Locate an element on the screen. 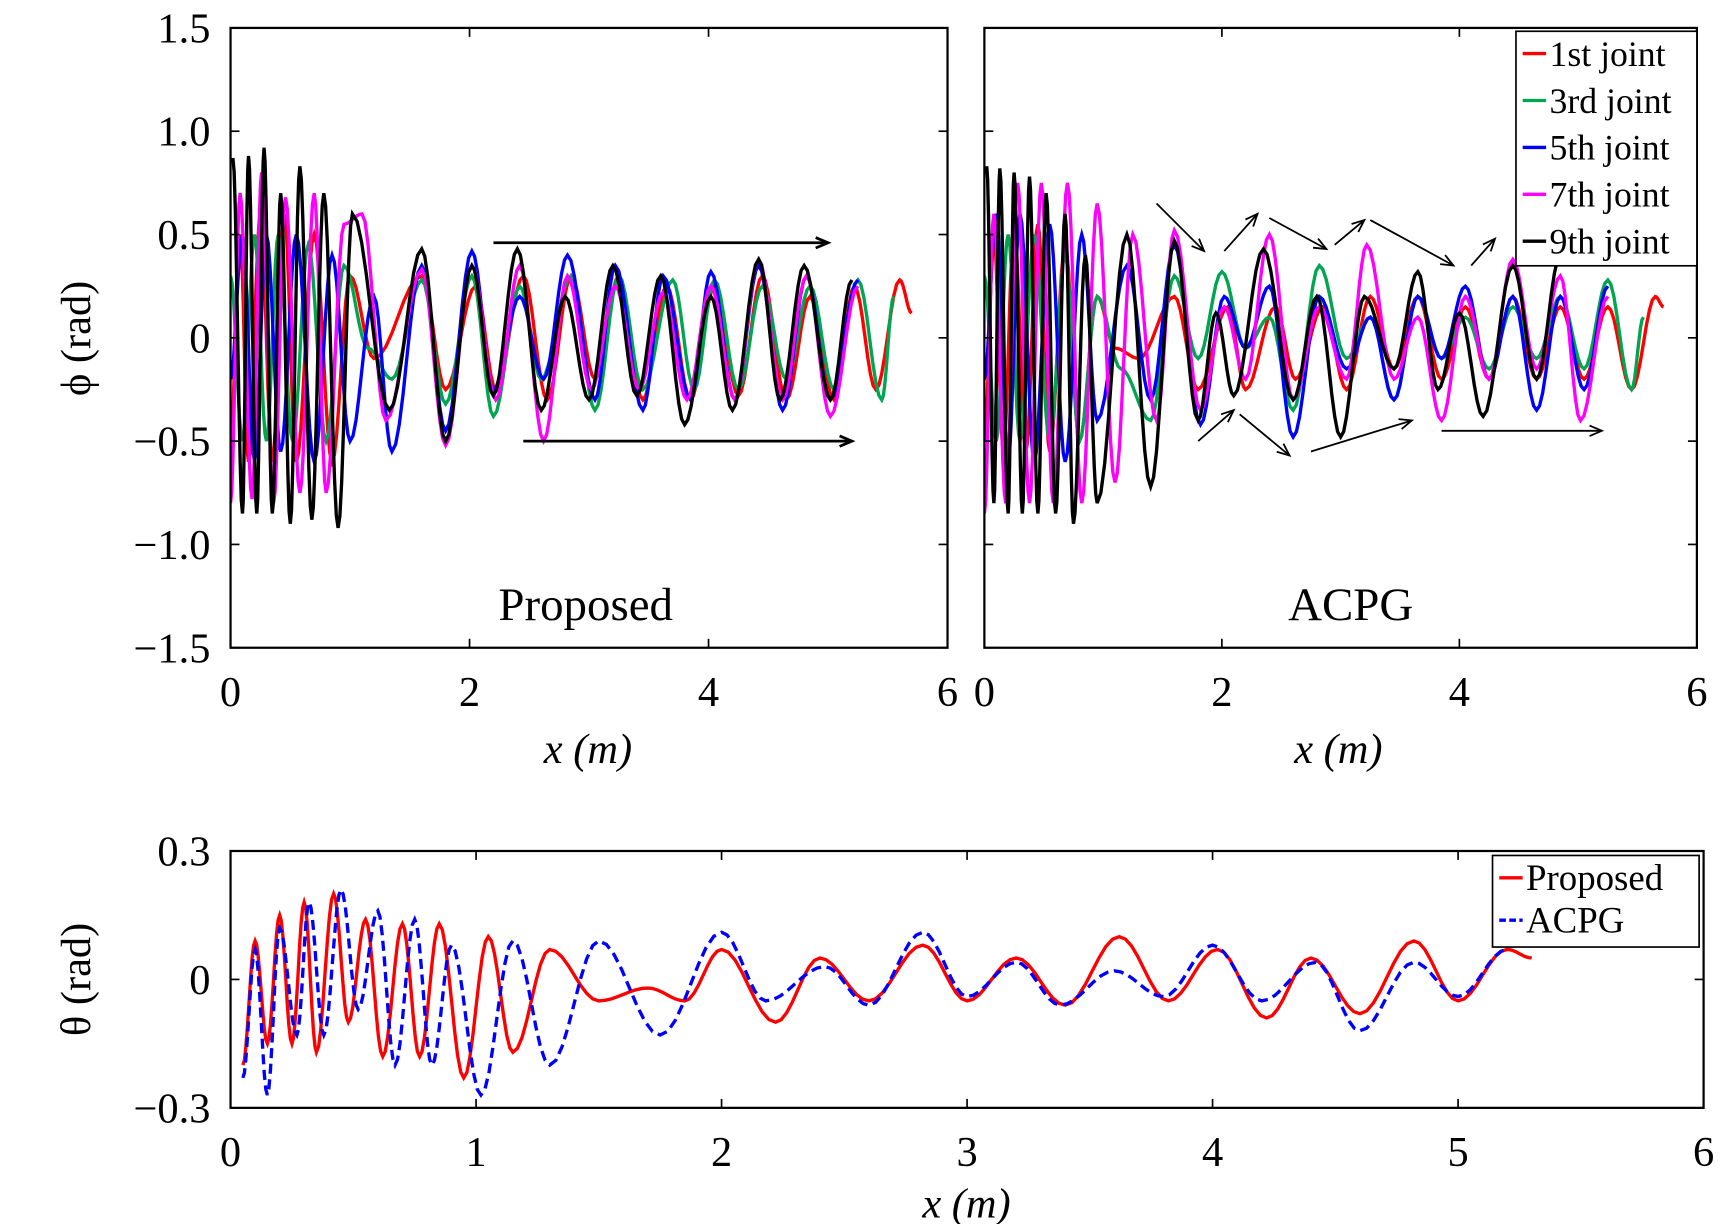  y-tick-label: 0.5 is located at coordinates (183, 235).